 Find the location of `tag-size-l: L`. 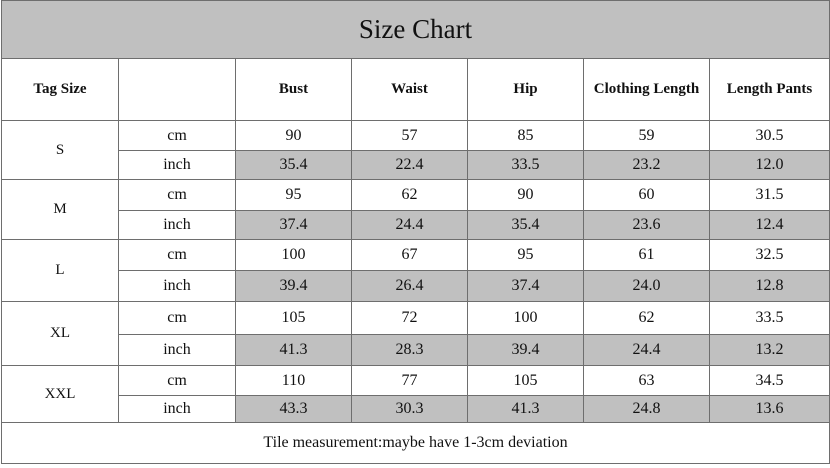

tag-size-l: L is located at coordinates (60, 270).